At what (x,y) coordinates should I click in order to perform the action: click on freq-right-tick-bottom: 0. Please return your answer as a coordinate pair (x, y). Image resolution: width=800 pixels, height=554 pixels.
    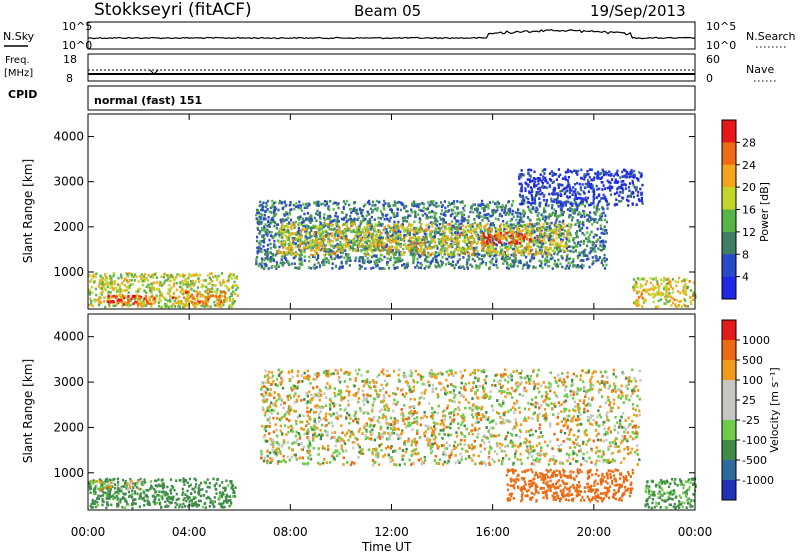
    Looking at the image, I should click on (709, 78).